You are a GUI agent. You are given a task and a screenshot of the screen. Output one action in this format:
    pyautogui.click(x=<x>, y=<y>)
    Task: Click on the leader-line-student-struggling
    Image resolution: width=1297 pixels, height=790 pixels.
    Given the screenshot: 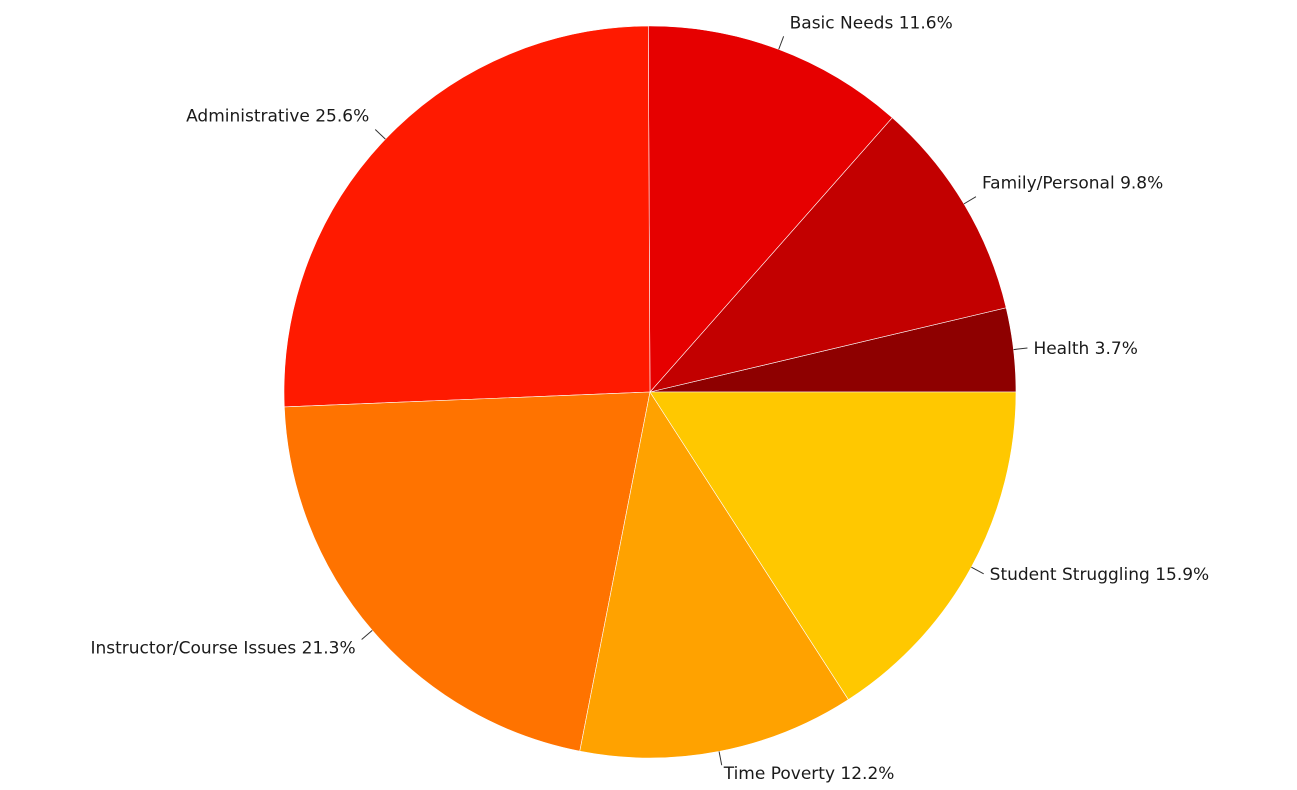 What is the action you would take?
    pyautogui.click(x=977, y=570)
    